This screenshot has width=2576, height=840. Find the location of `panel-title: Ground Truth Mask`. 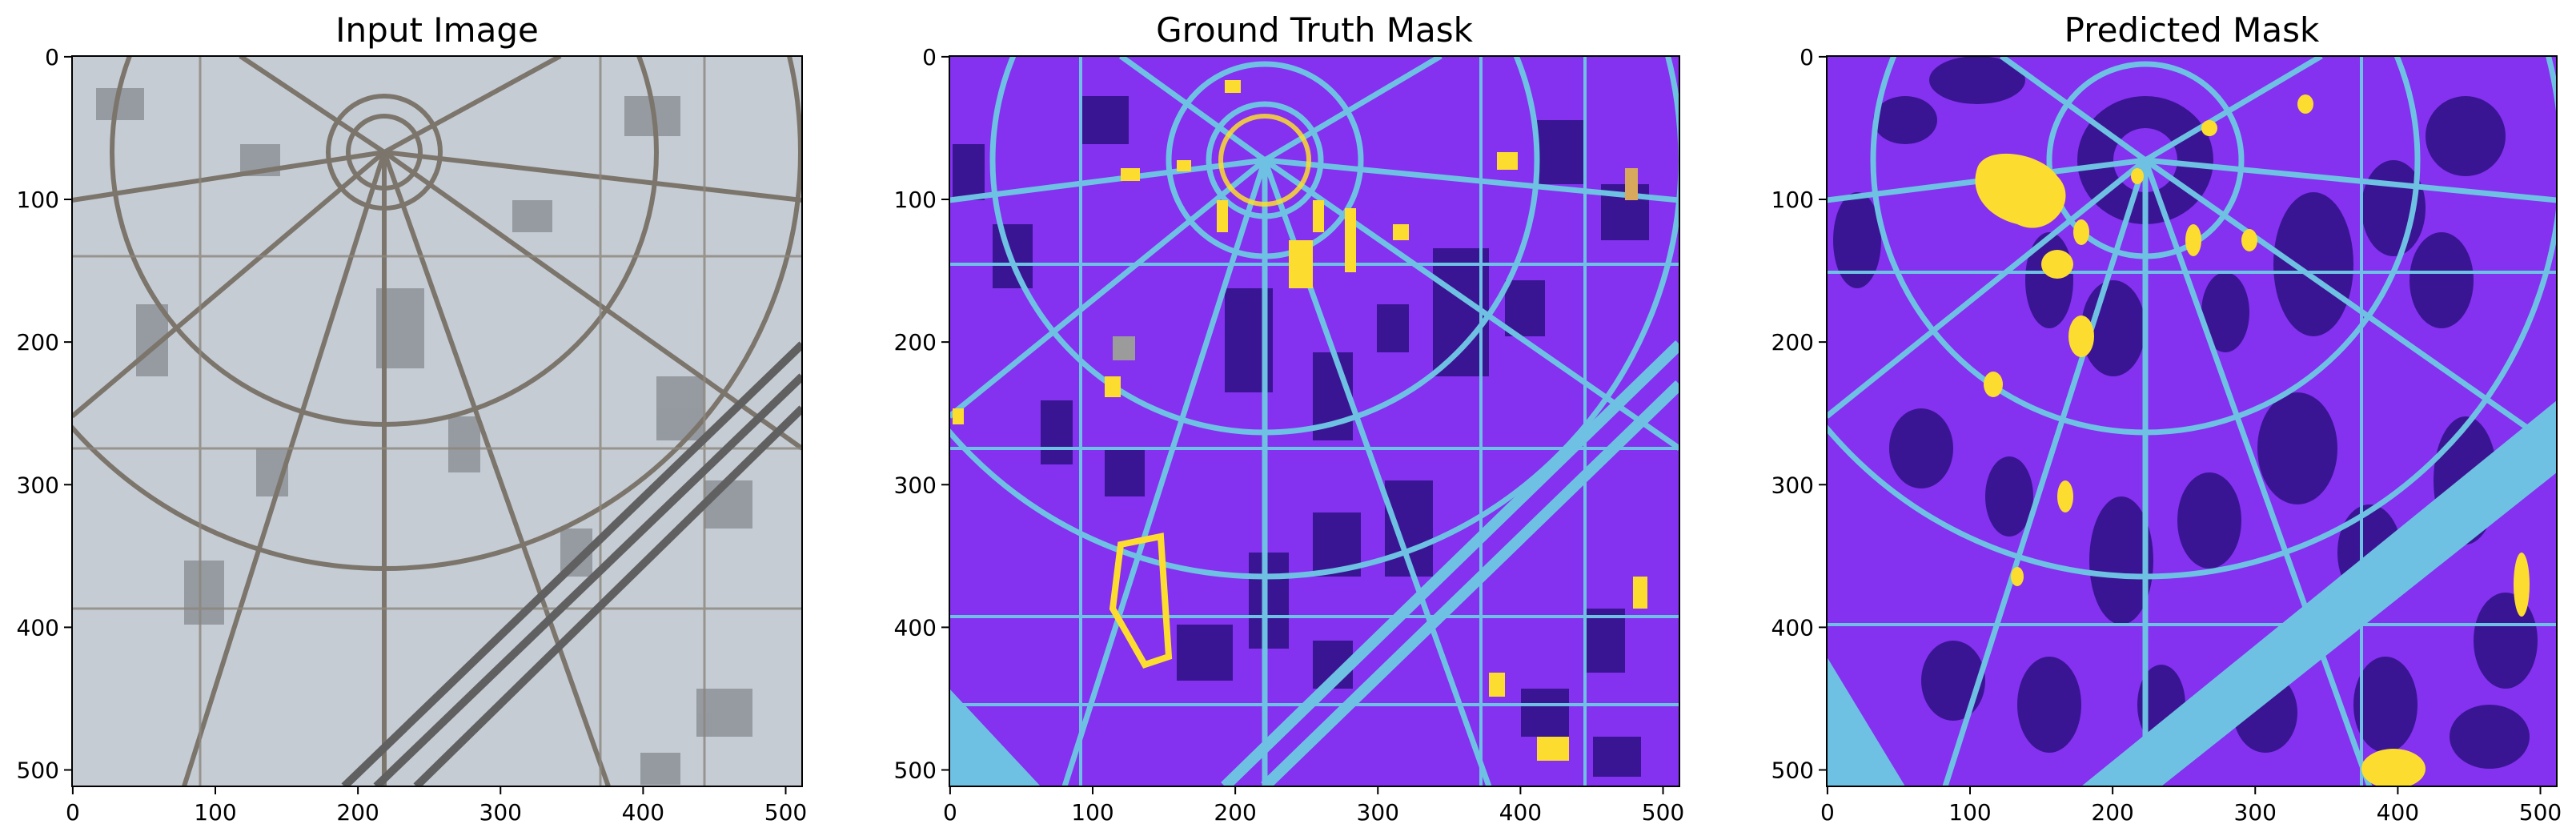

panel-title: Ground Truth Mask is located at coordinates (1315, 30).